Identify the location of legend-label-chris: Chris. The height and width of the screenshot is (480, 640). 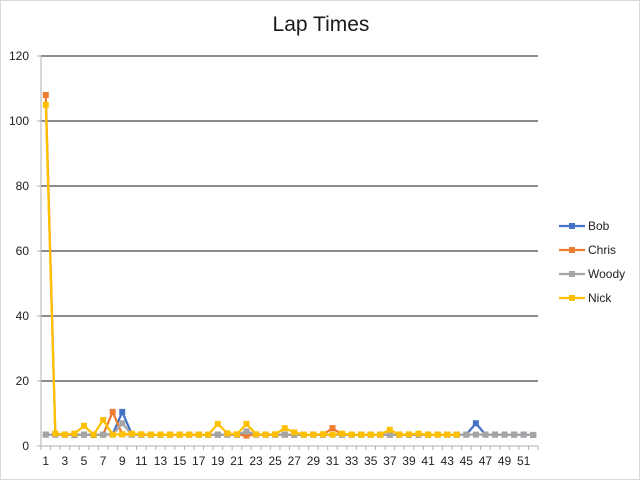
(602, 250).